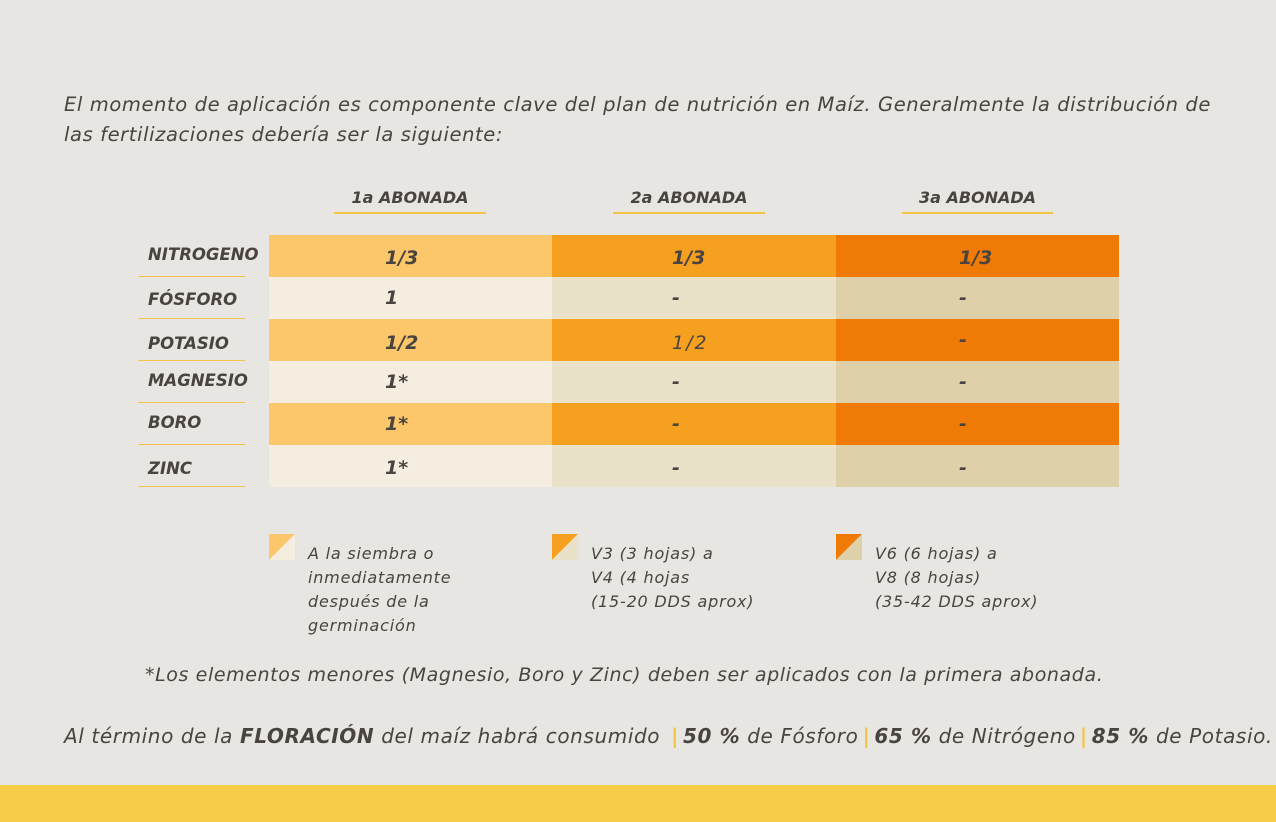  What do you see at coordinates (977, 424) in the screenshot?
I see `cell-boro-3: -` at bounding box center [977, 424].